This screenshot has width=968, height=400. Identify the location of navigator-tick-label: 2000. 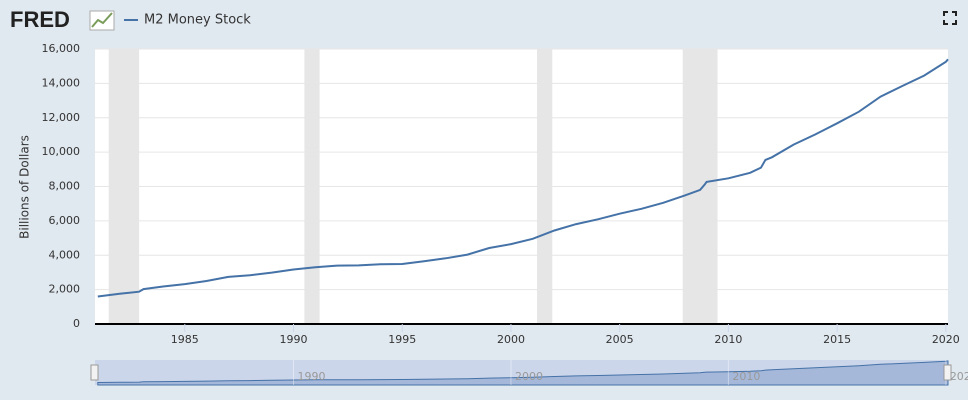
(529, 376).